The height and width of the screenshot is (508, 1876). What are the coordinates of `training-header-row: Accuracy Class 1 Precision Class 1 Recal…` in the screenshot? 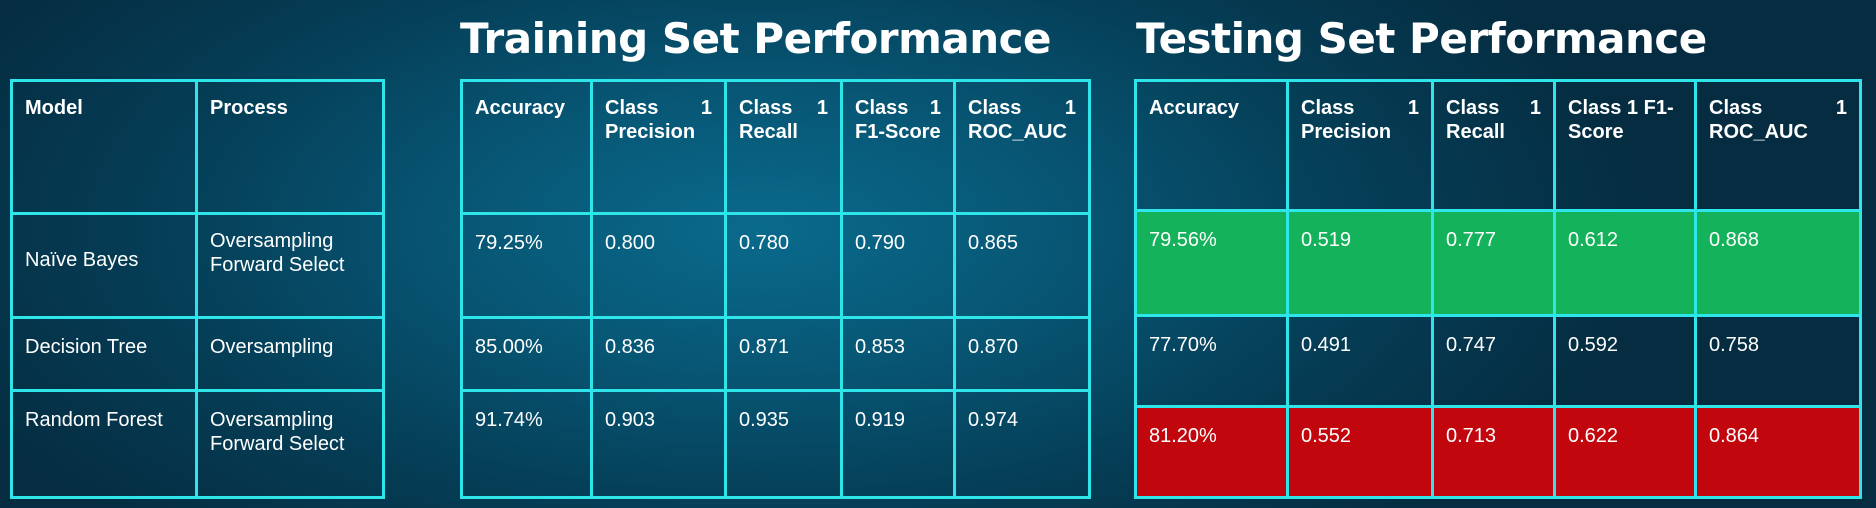 It's located at (775, 147).